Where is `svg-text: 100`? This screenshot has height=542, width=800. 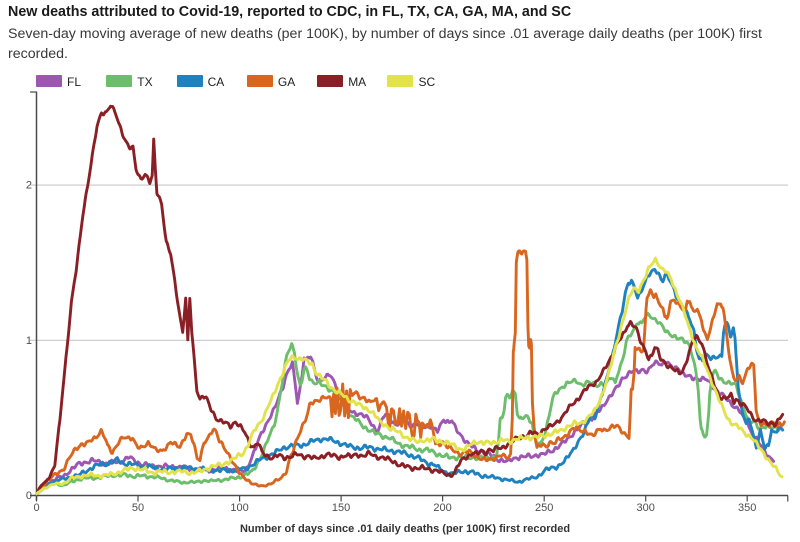
svg-text: 100 is located at coordinates (239, 508).